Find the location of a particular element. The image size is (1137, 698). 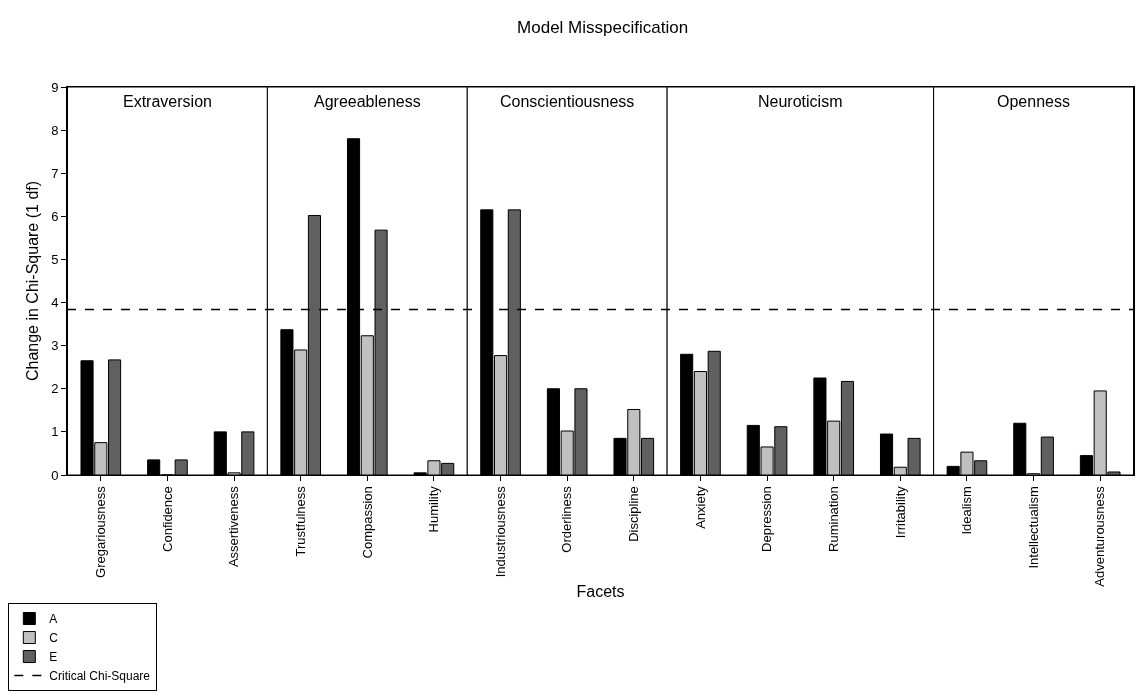

y-tick-label: 7 is located at coordinates (55, 173).